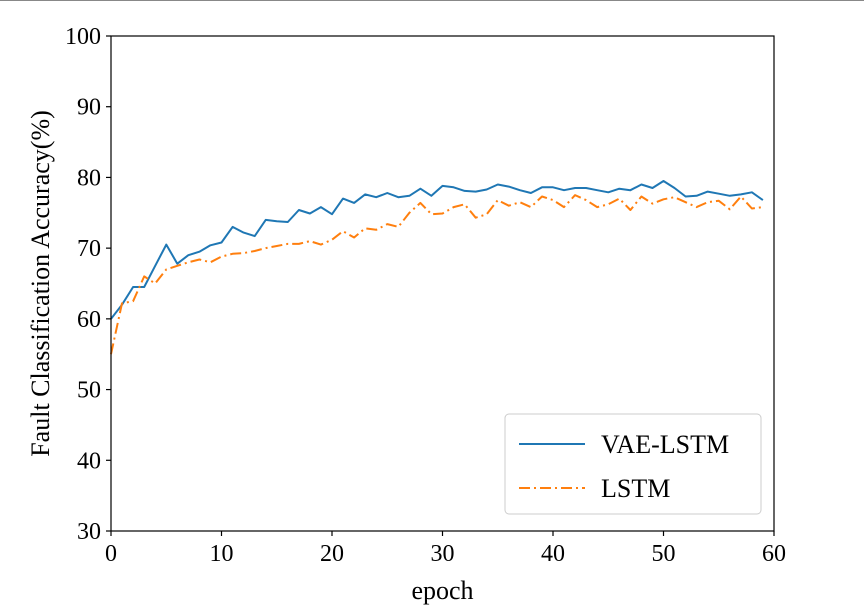 The image size is (864, 609). What do you see at coordinates (83, 37) in the screenshot?
I see `y-tick-label: 100` at bounding box center [83, 37].